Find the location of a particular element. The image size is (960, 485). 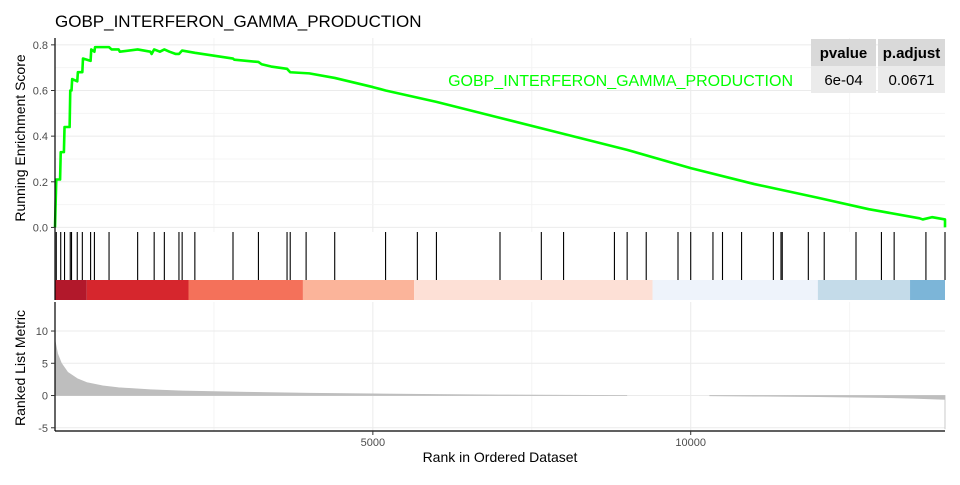

chart-title: GOBP_INTERFERON_GAMMA_PRODUCTION is located at coordinates (238, 21).